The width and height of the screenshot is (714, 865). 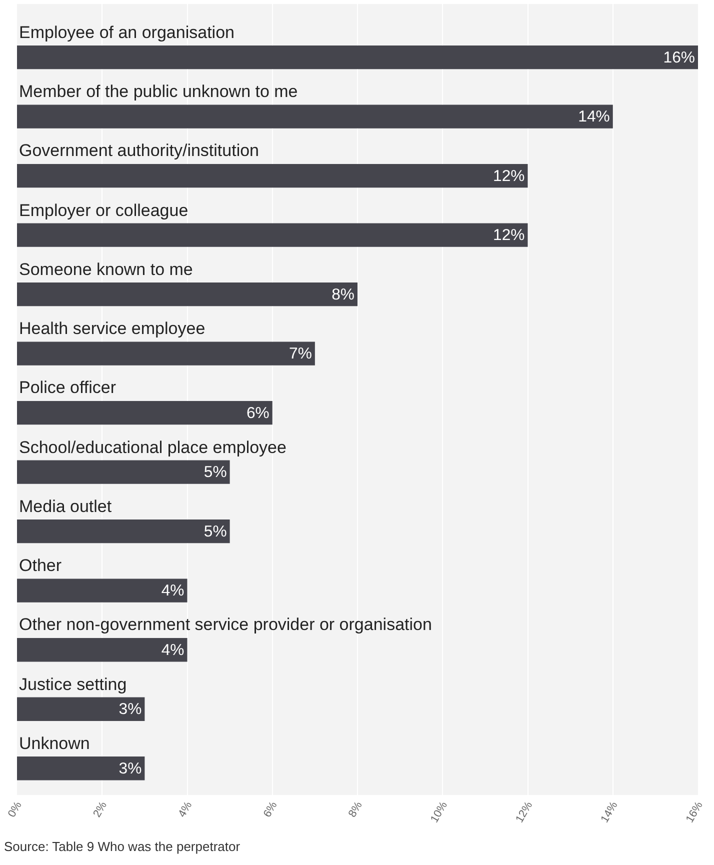 What do you see at coordinates (270, 810) in the screenshot?
I see `x-tick-label: 6%` at bounding box center [270, 810].